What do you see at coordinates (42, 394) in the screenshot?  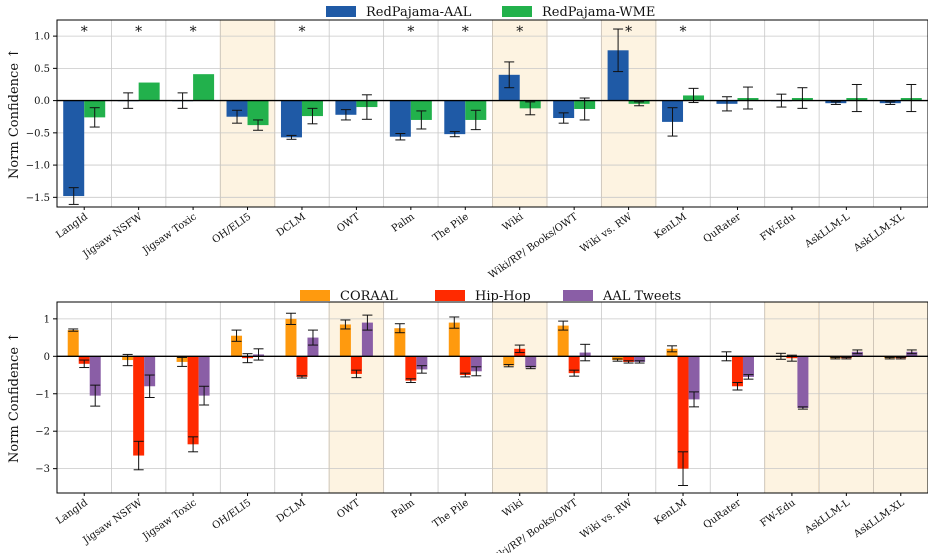 I see `y-tick-label: −1` at bounding box center [42, 394].